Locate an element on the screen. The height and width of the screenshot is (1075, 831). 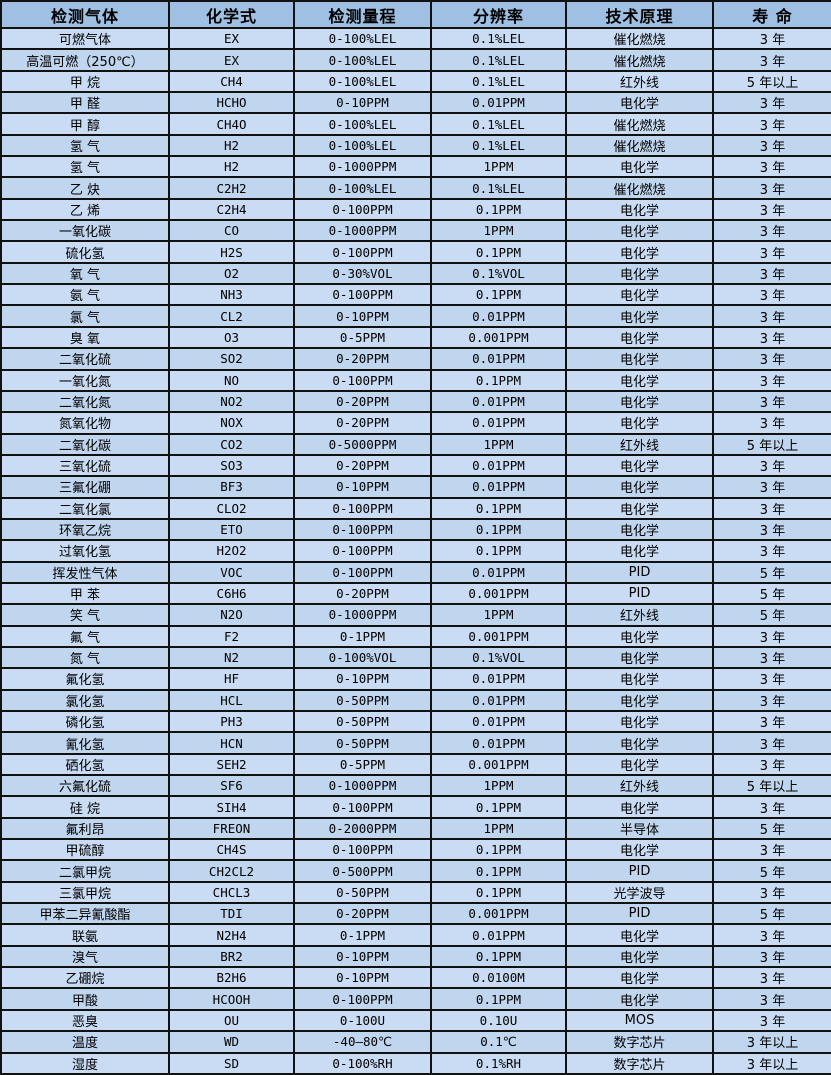
table-row: 氟利昂 FREON 0-2000PPM 1PPM 半导体 5 年 is located at coordinates (415, 828).